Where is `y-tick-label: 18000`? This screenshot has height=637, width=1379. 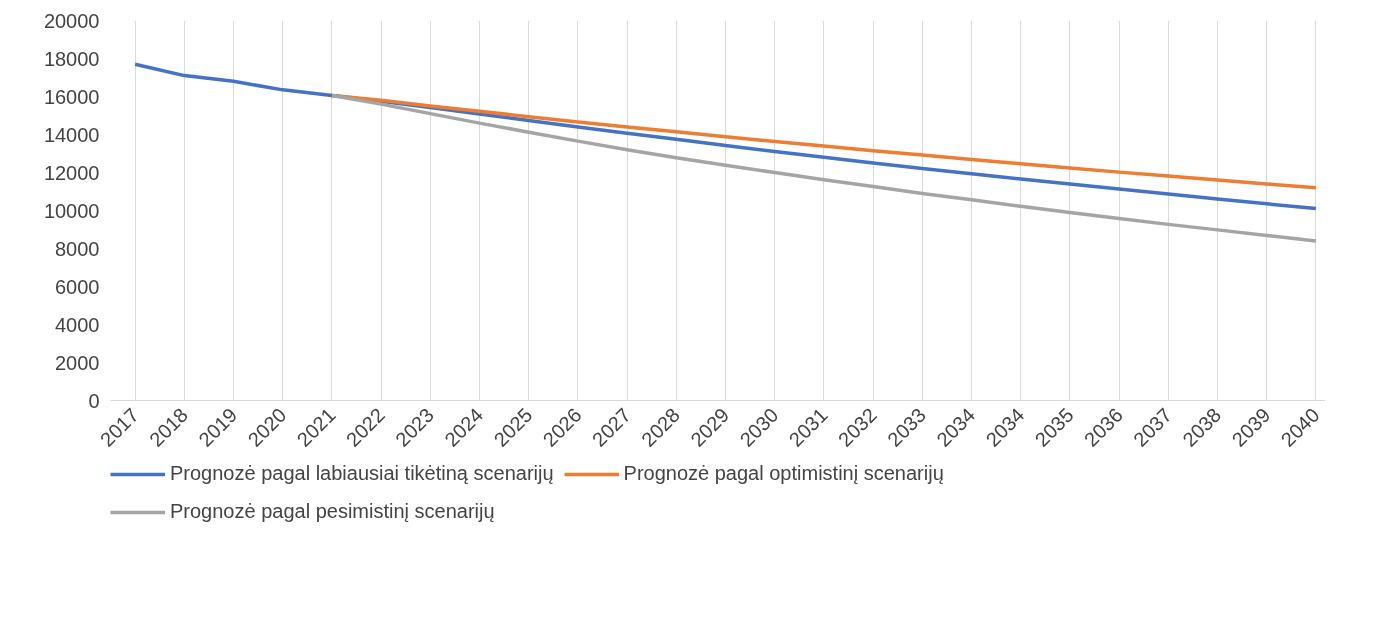
y-tick-label: 18000 is located at coordinates (71, 58).